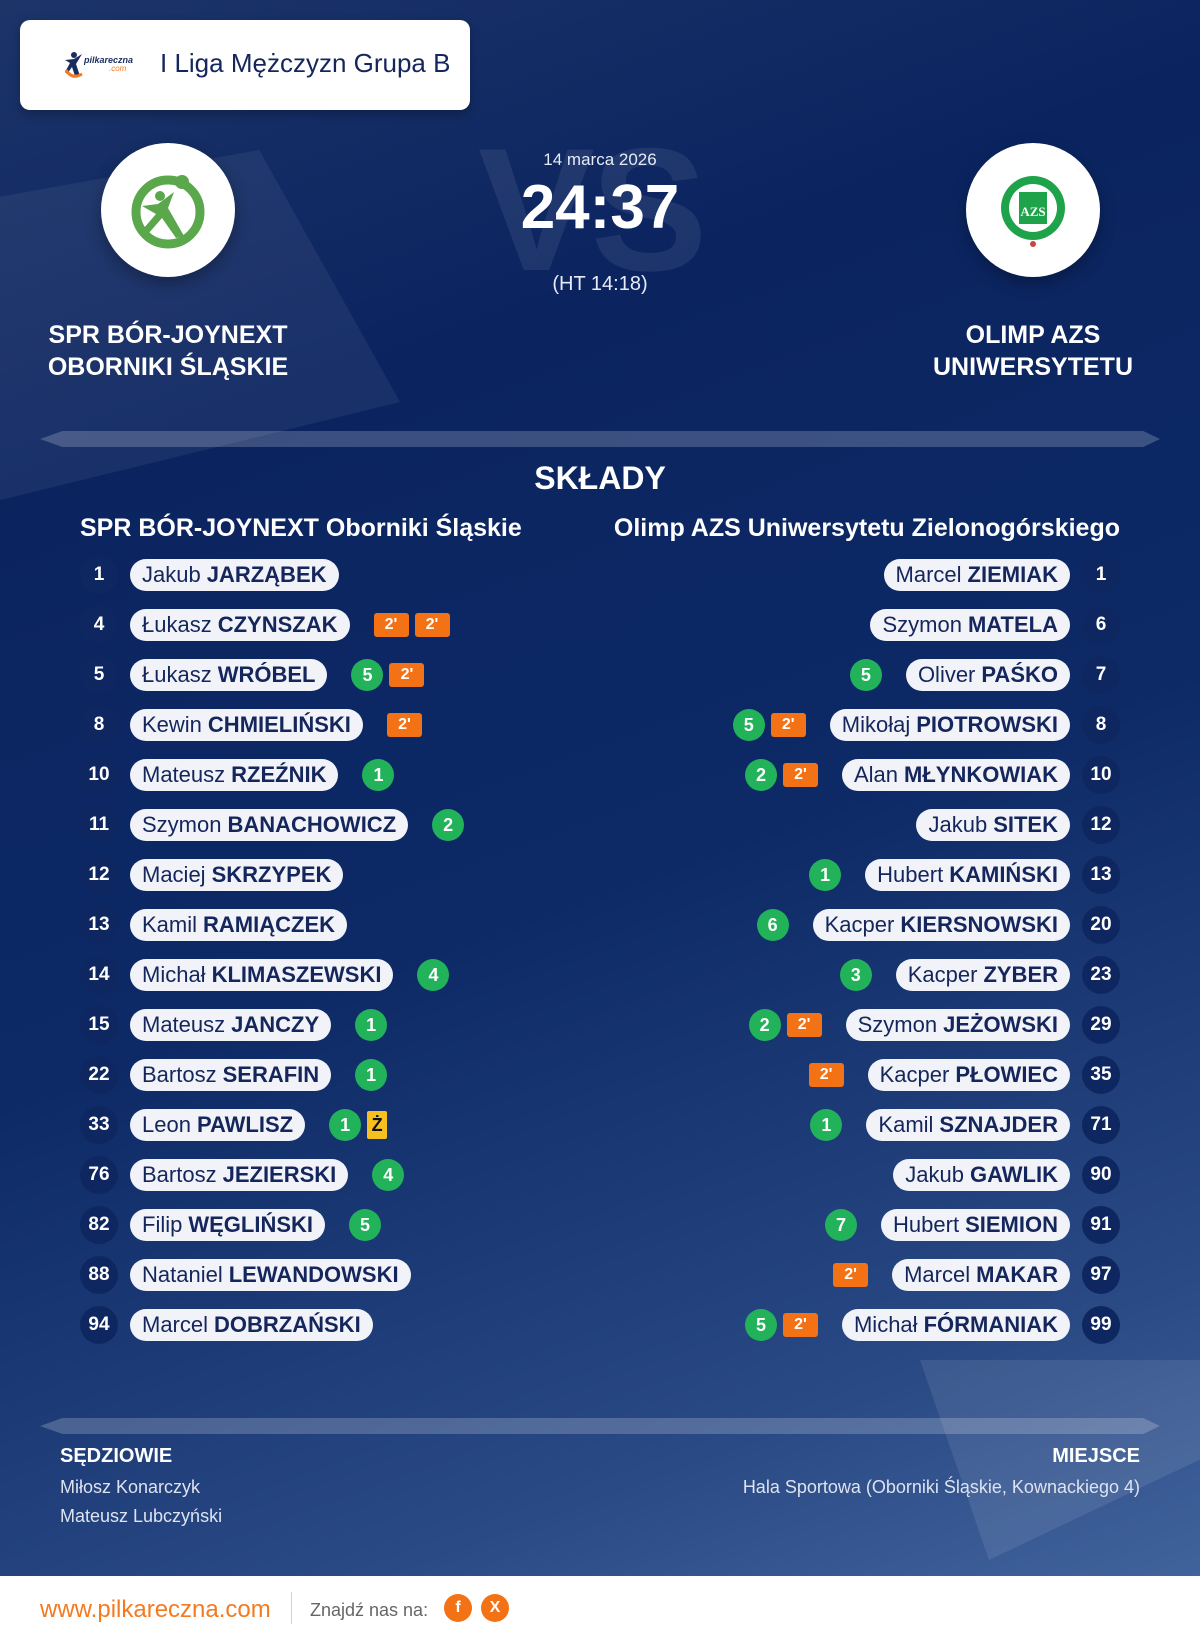 The image size is (1200, 1646). I want to click on player-name: Kacper ZYBER, so click(982, 975).